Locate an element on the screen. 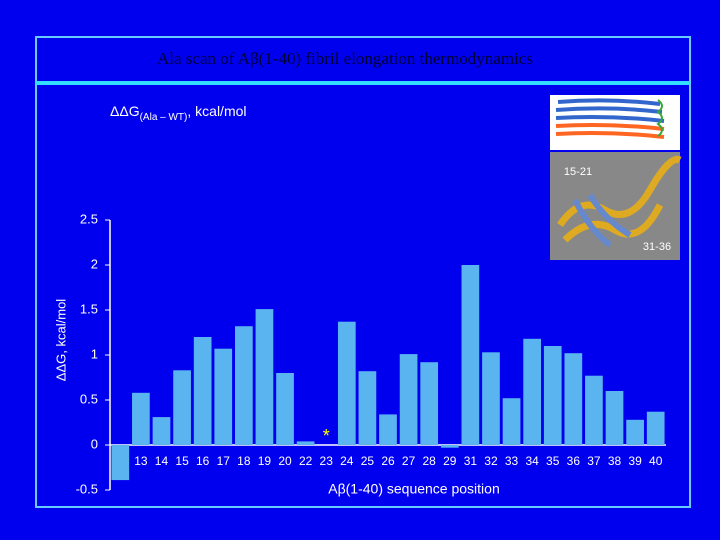  inset-label: 31-36 is located at coordinates (657, 247).